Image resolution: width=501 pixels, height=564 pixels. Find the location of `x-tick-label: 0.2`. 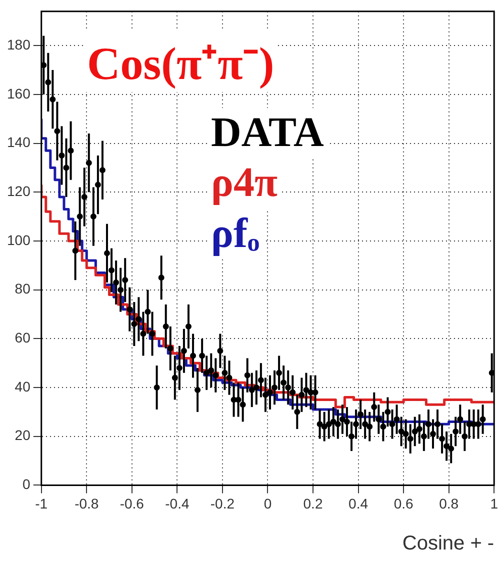

x-tick-label: 0.2 is located at coordinates (313, 503).